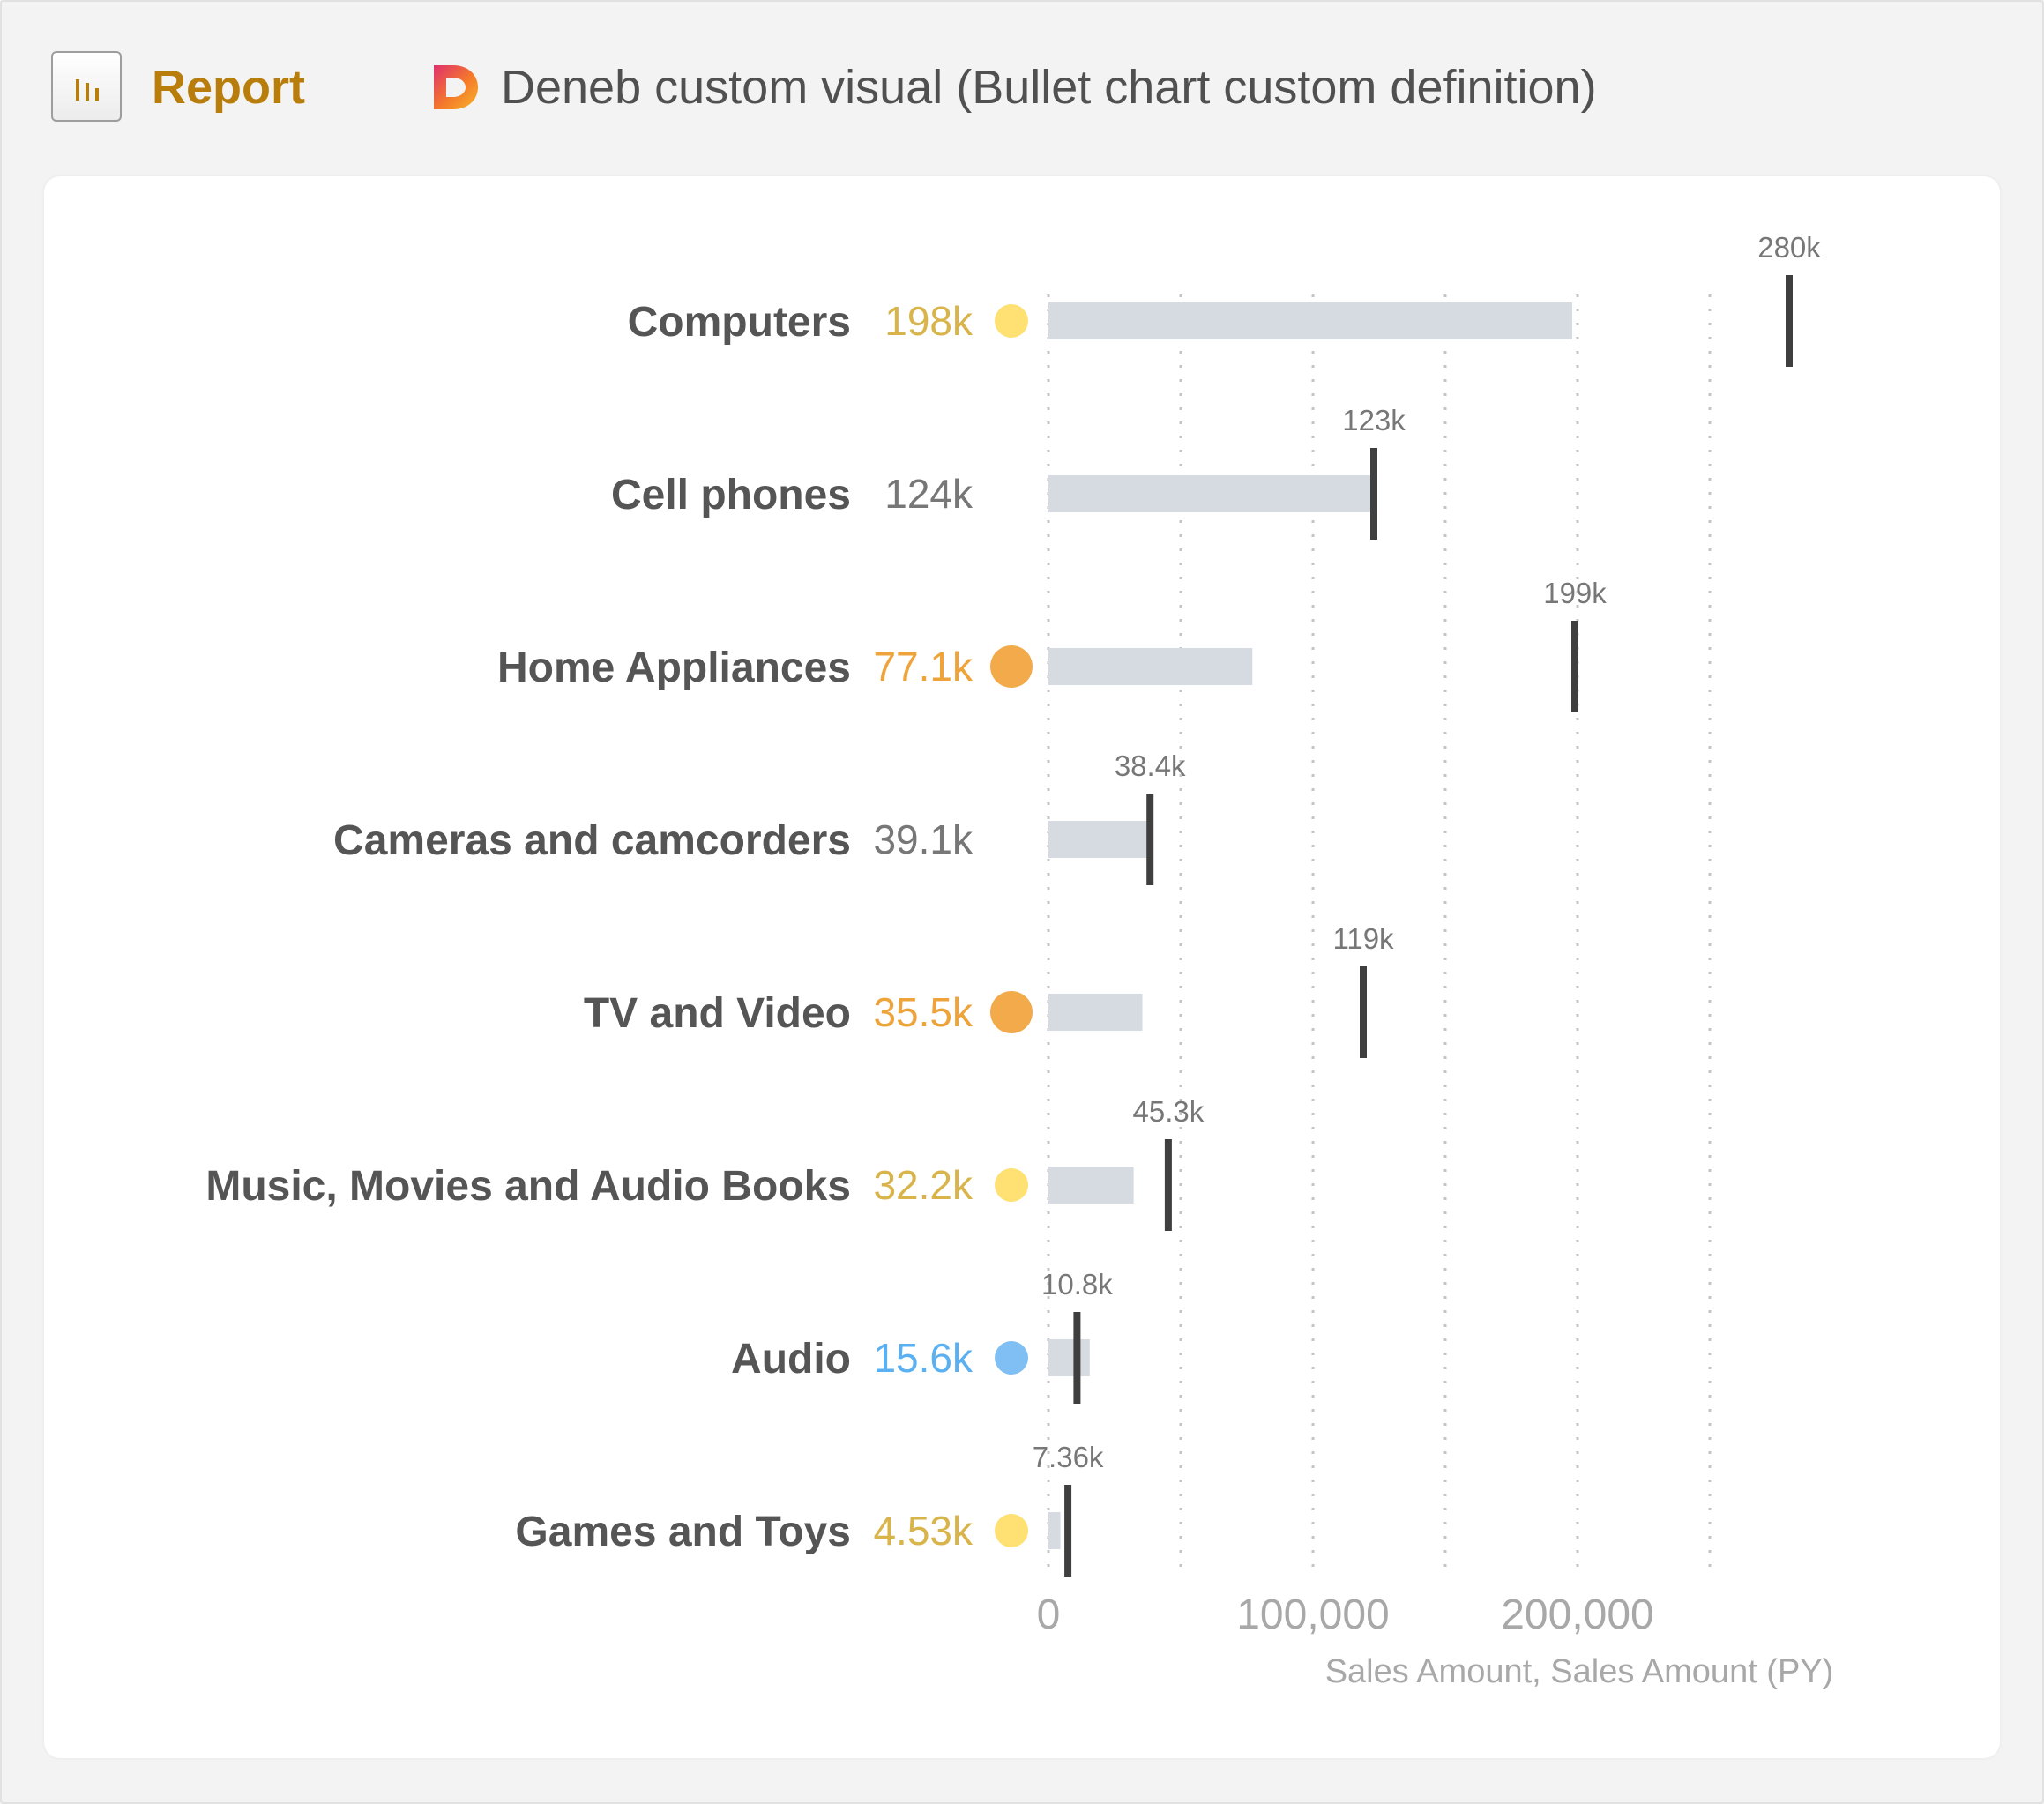 The width and height of the screenshot is (2044, 1804). What do you see at coordinates (87, 90) in the screenshot?
I see `bar-chart-icon` at bounding box center [87, 90].